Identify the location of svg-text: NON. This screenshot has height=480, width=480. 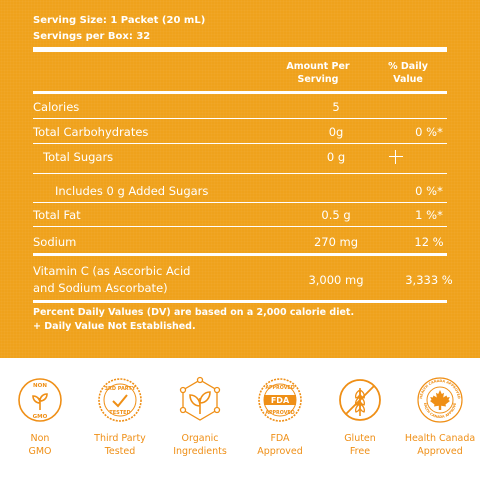
(40, 386).